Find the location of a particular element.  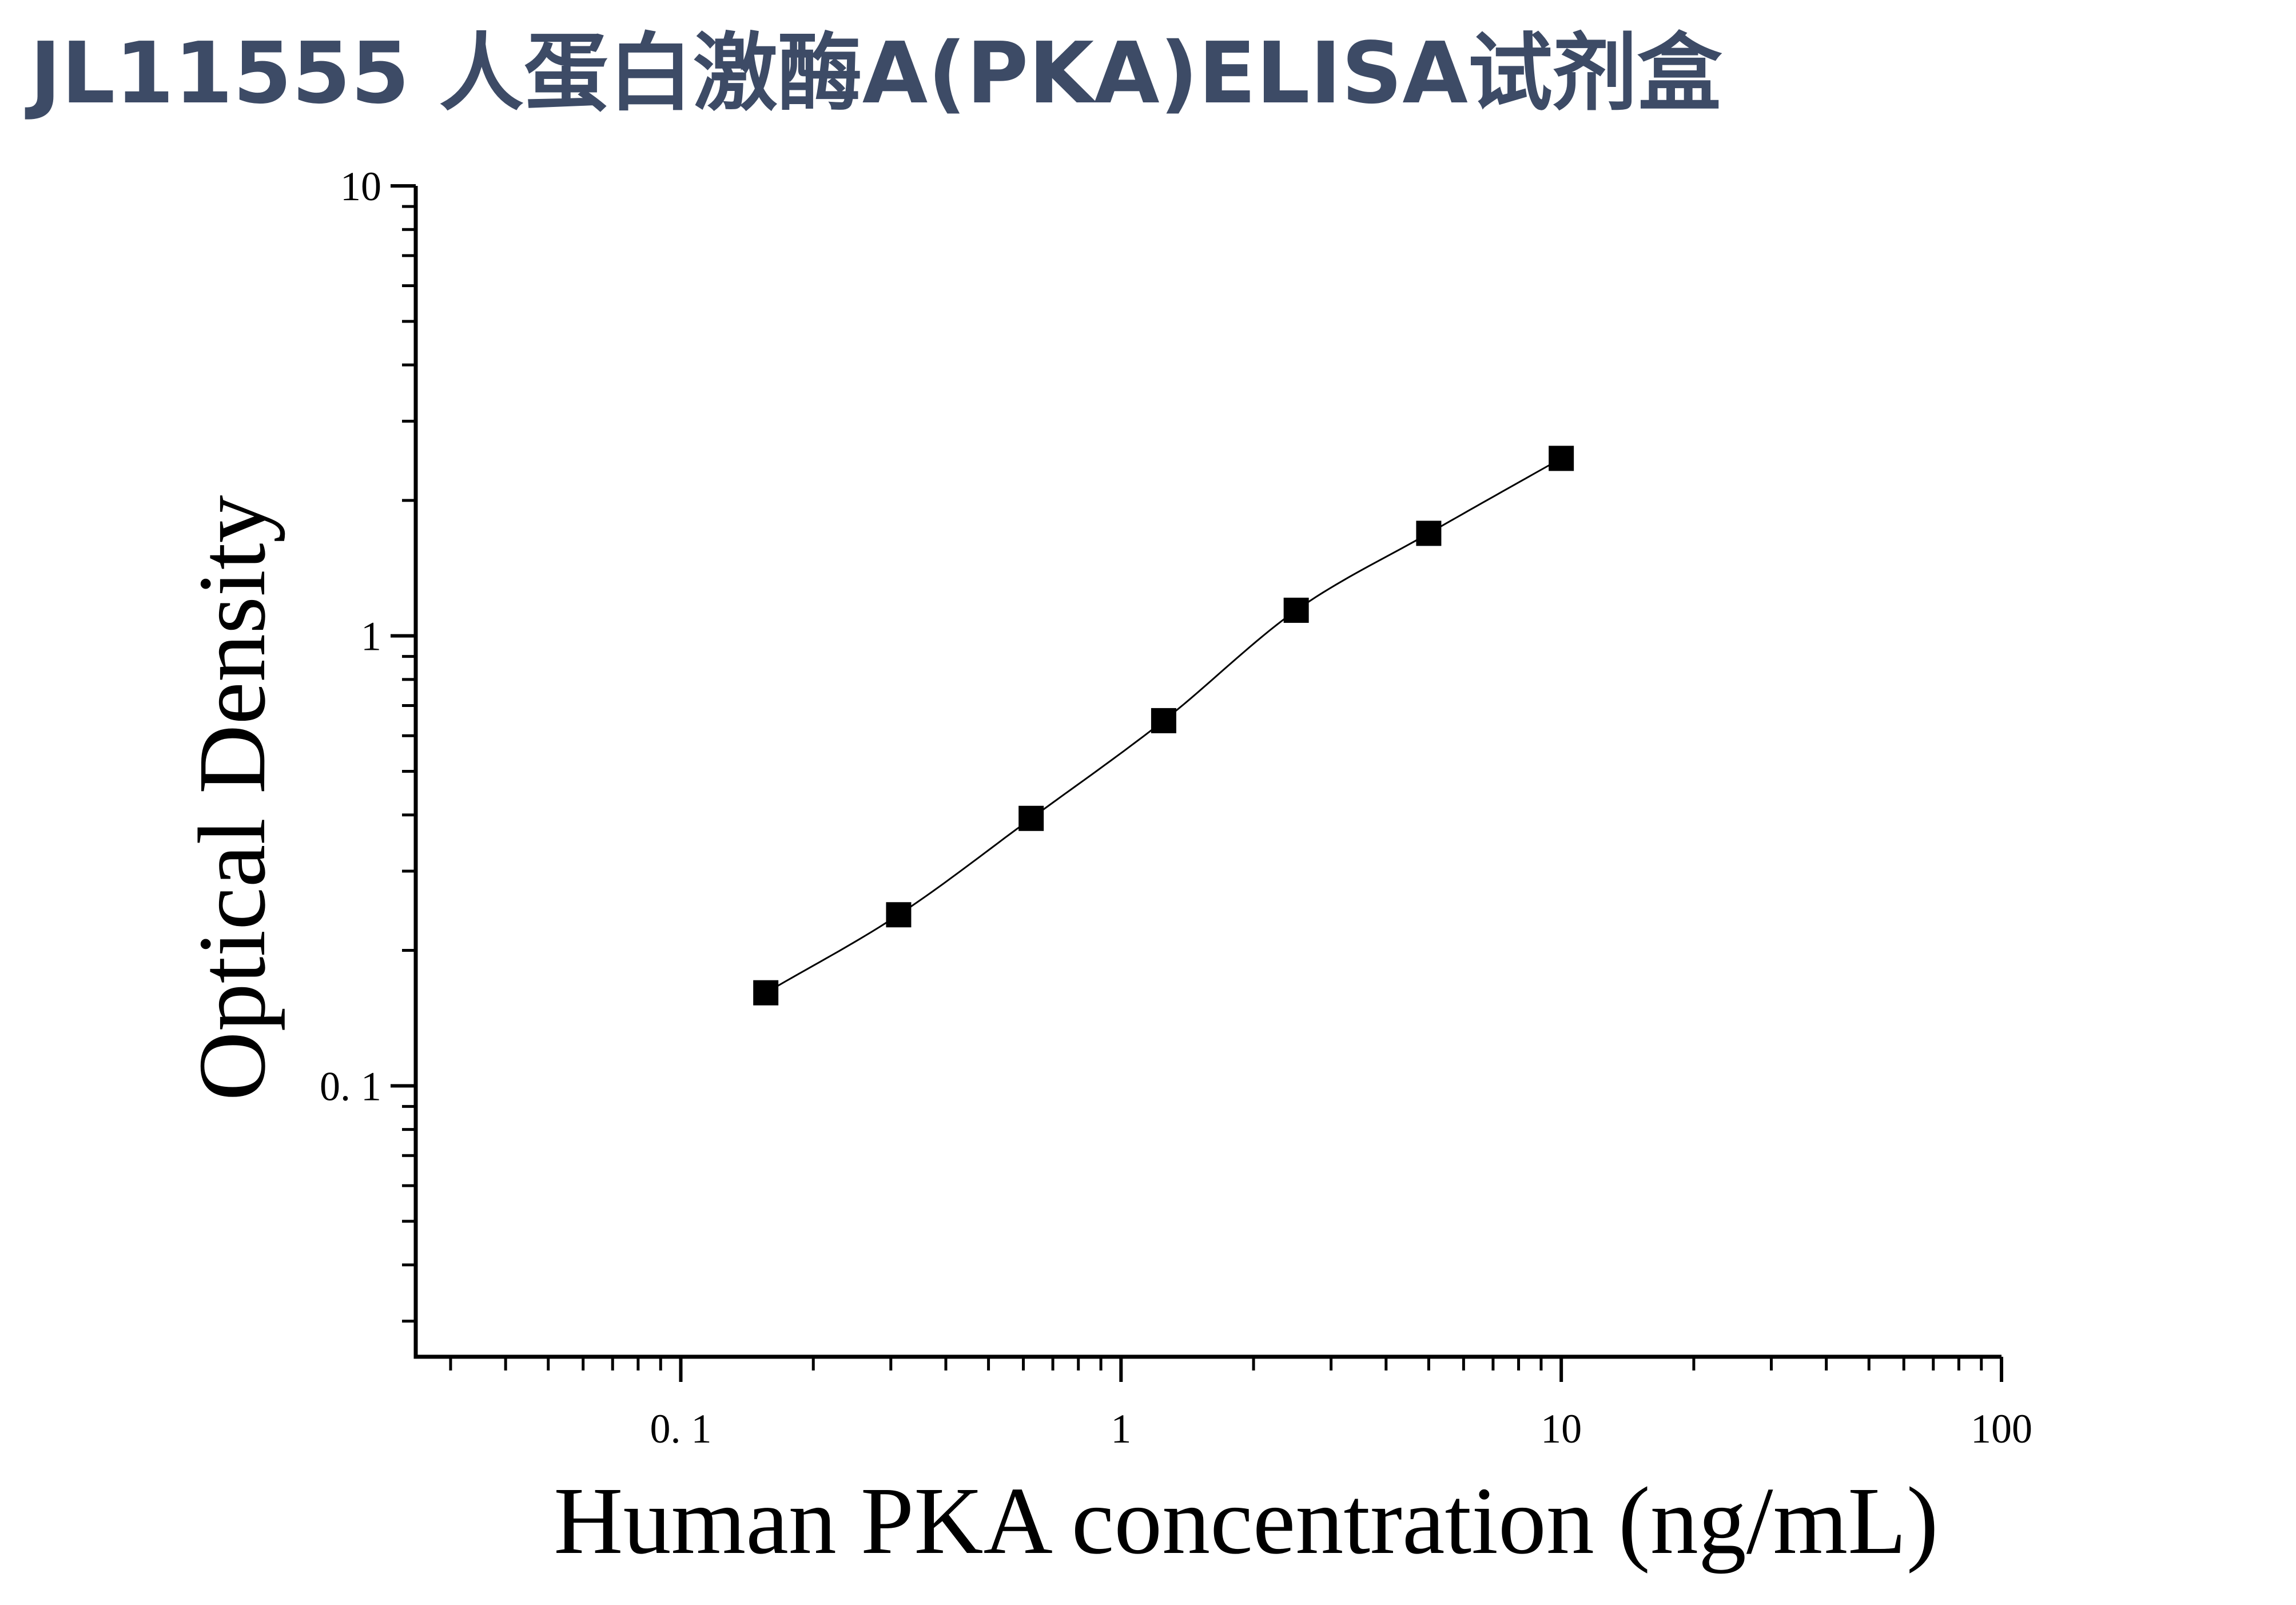

data-points is located at coordinates (1163, 726).